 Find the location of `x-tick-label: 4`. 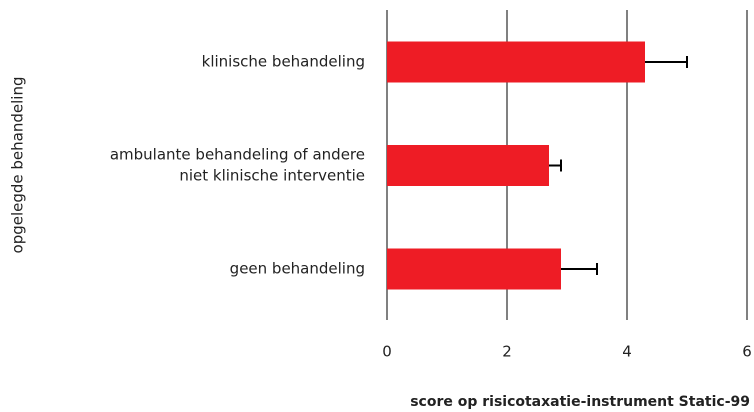

x-tick-label: 4 is located at coordinates (627, 352).